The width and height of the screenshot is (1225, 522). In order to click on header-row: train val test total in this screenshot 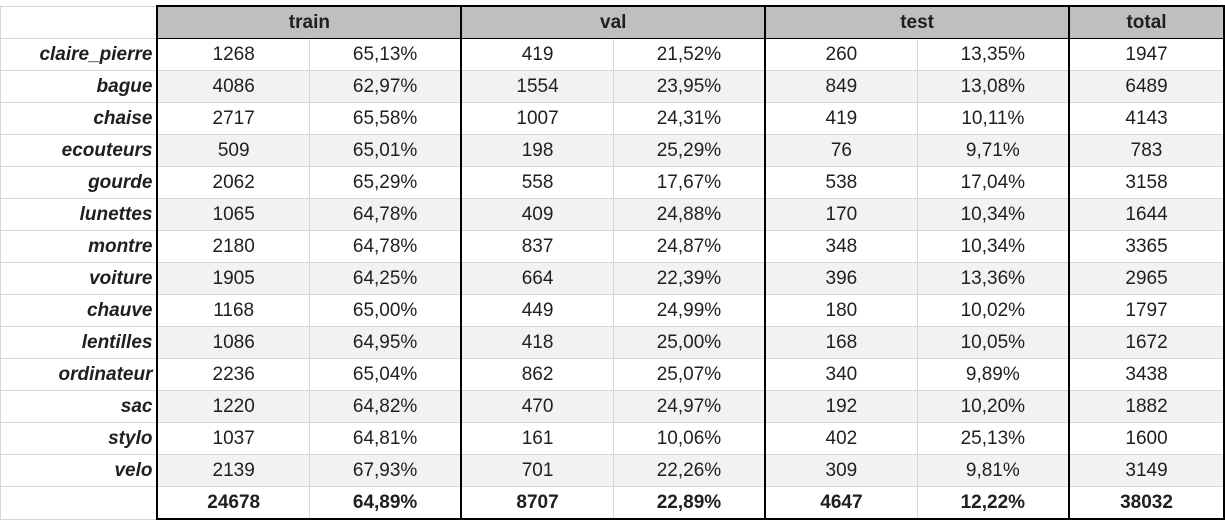, I will do `click(612, 22)`.